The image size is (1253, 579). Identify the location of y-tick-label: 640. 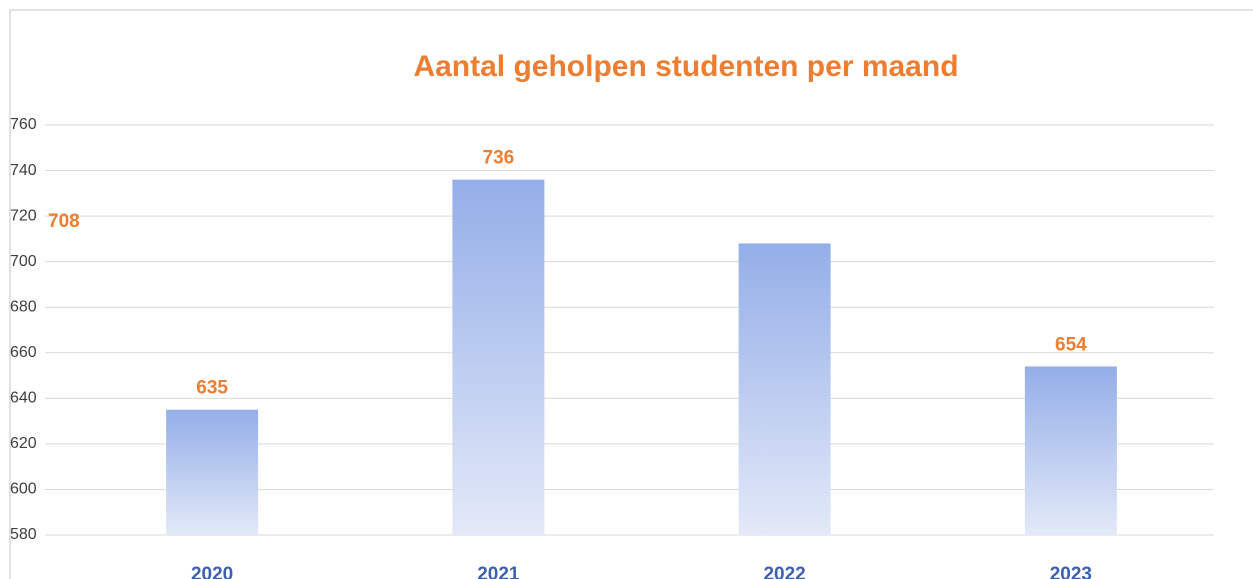
(23, 398).